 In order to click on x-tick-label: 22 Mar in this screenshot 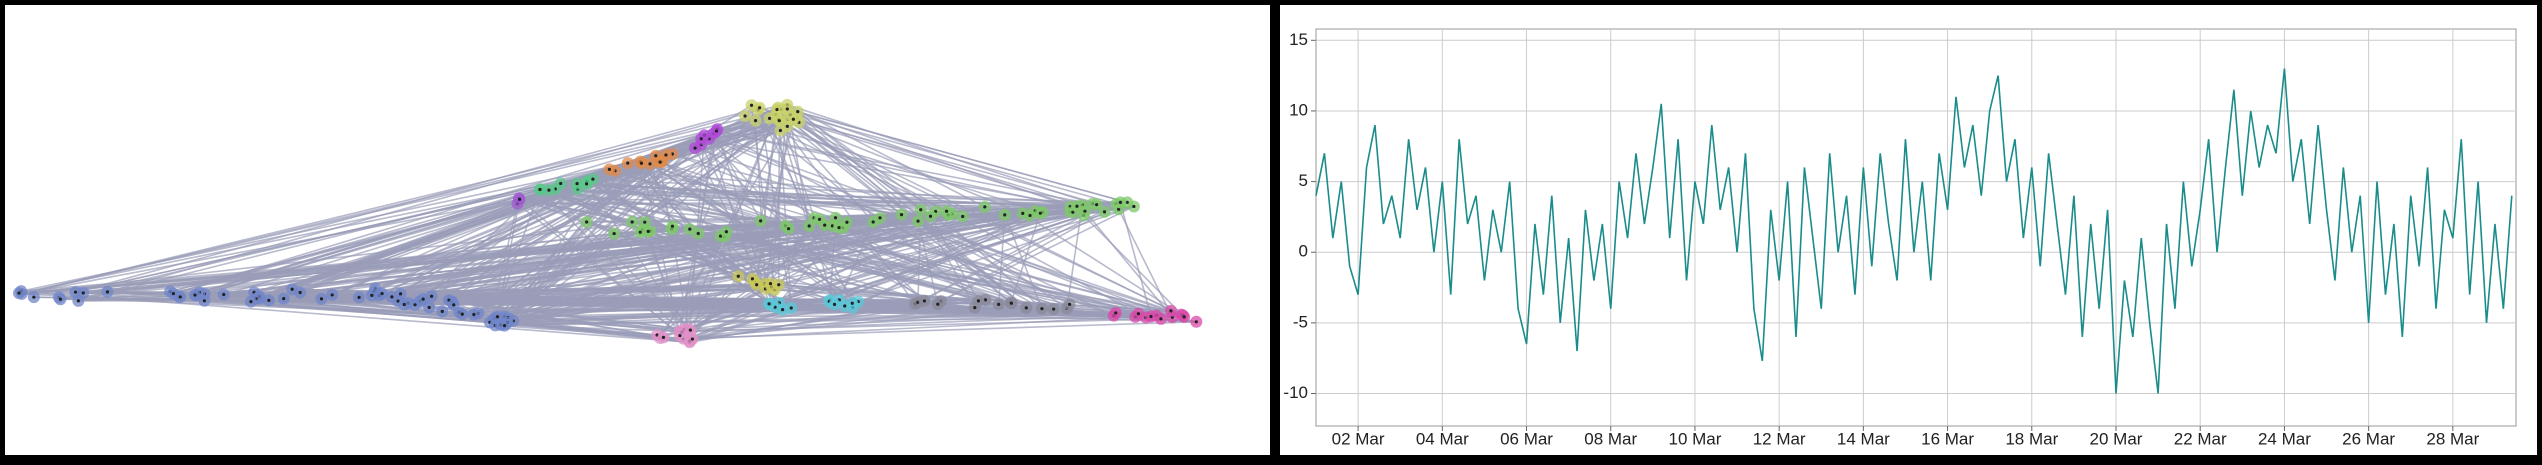, I will do `click(2200, 438)`.